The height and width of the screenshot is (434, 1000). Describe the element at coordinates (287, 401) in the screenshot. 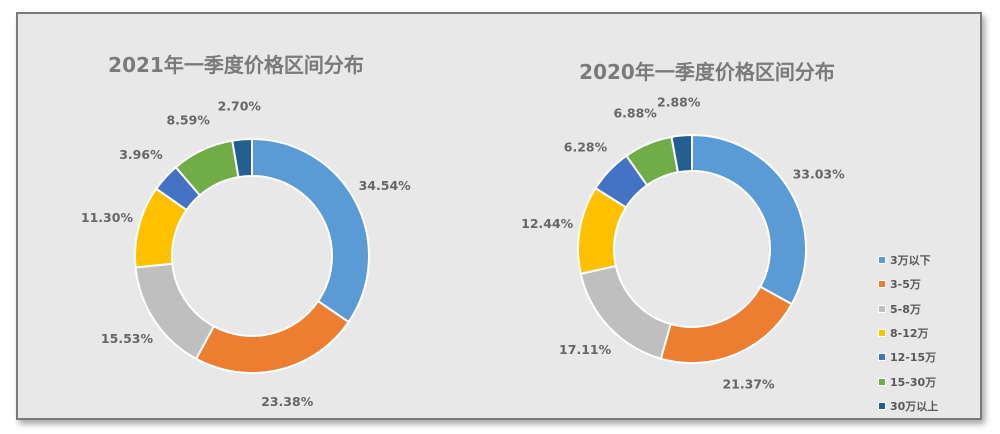

I see `data-label: 23.38%` at that location.